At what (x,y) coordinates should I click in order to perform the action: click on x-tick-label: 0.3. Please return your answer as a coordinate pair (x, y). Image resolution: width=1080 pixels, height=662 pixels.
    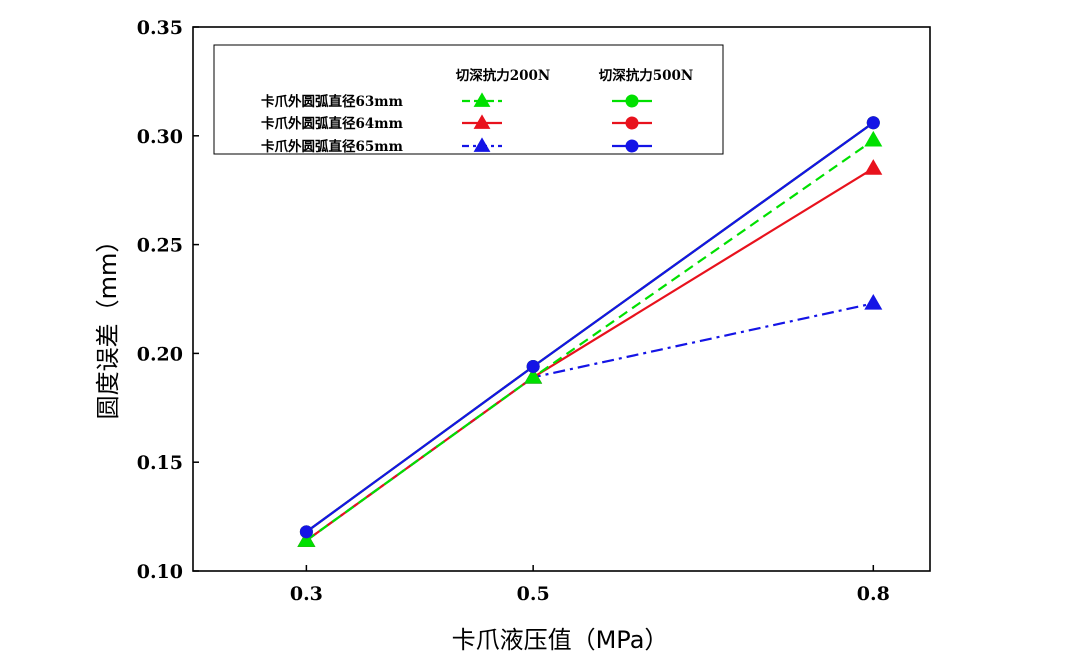
    Looking at the image, I should click on (306, 594).